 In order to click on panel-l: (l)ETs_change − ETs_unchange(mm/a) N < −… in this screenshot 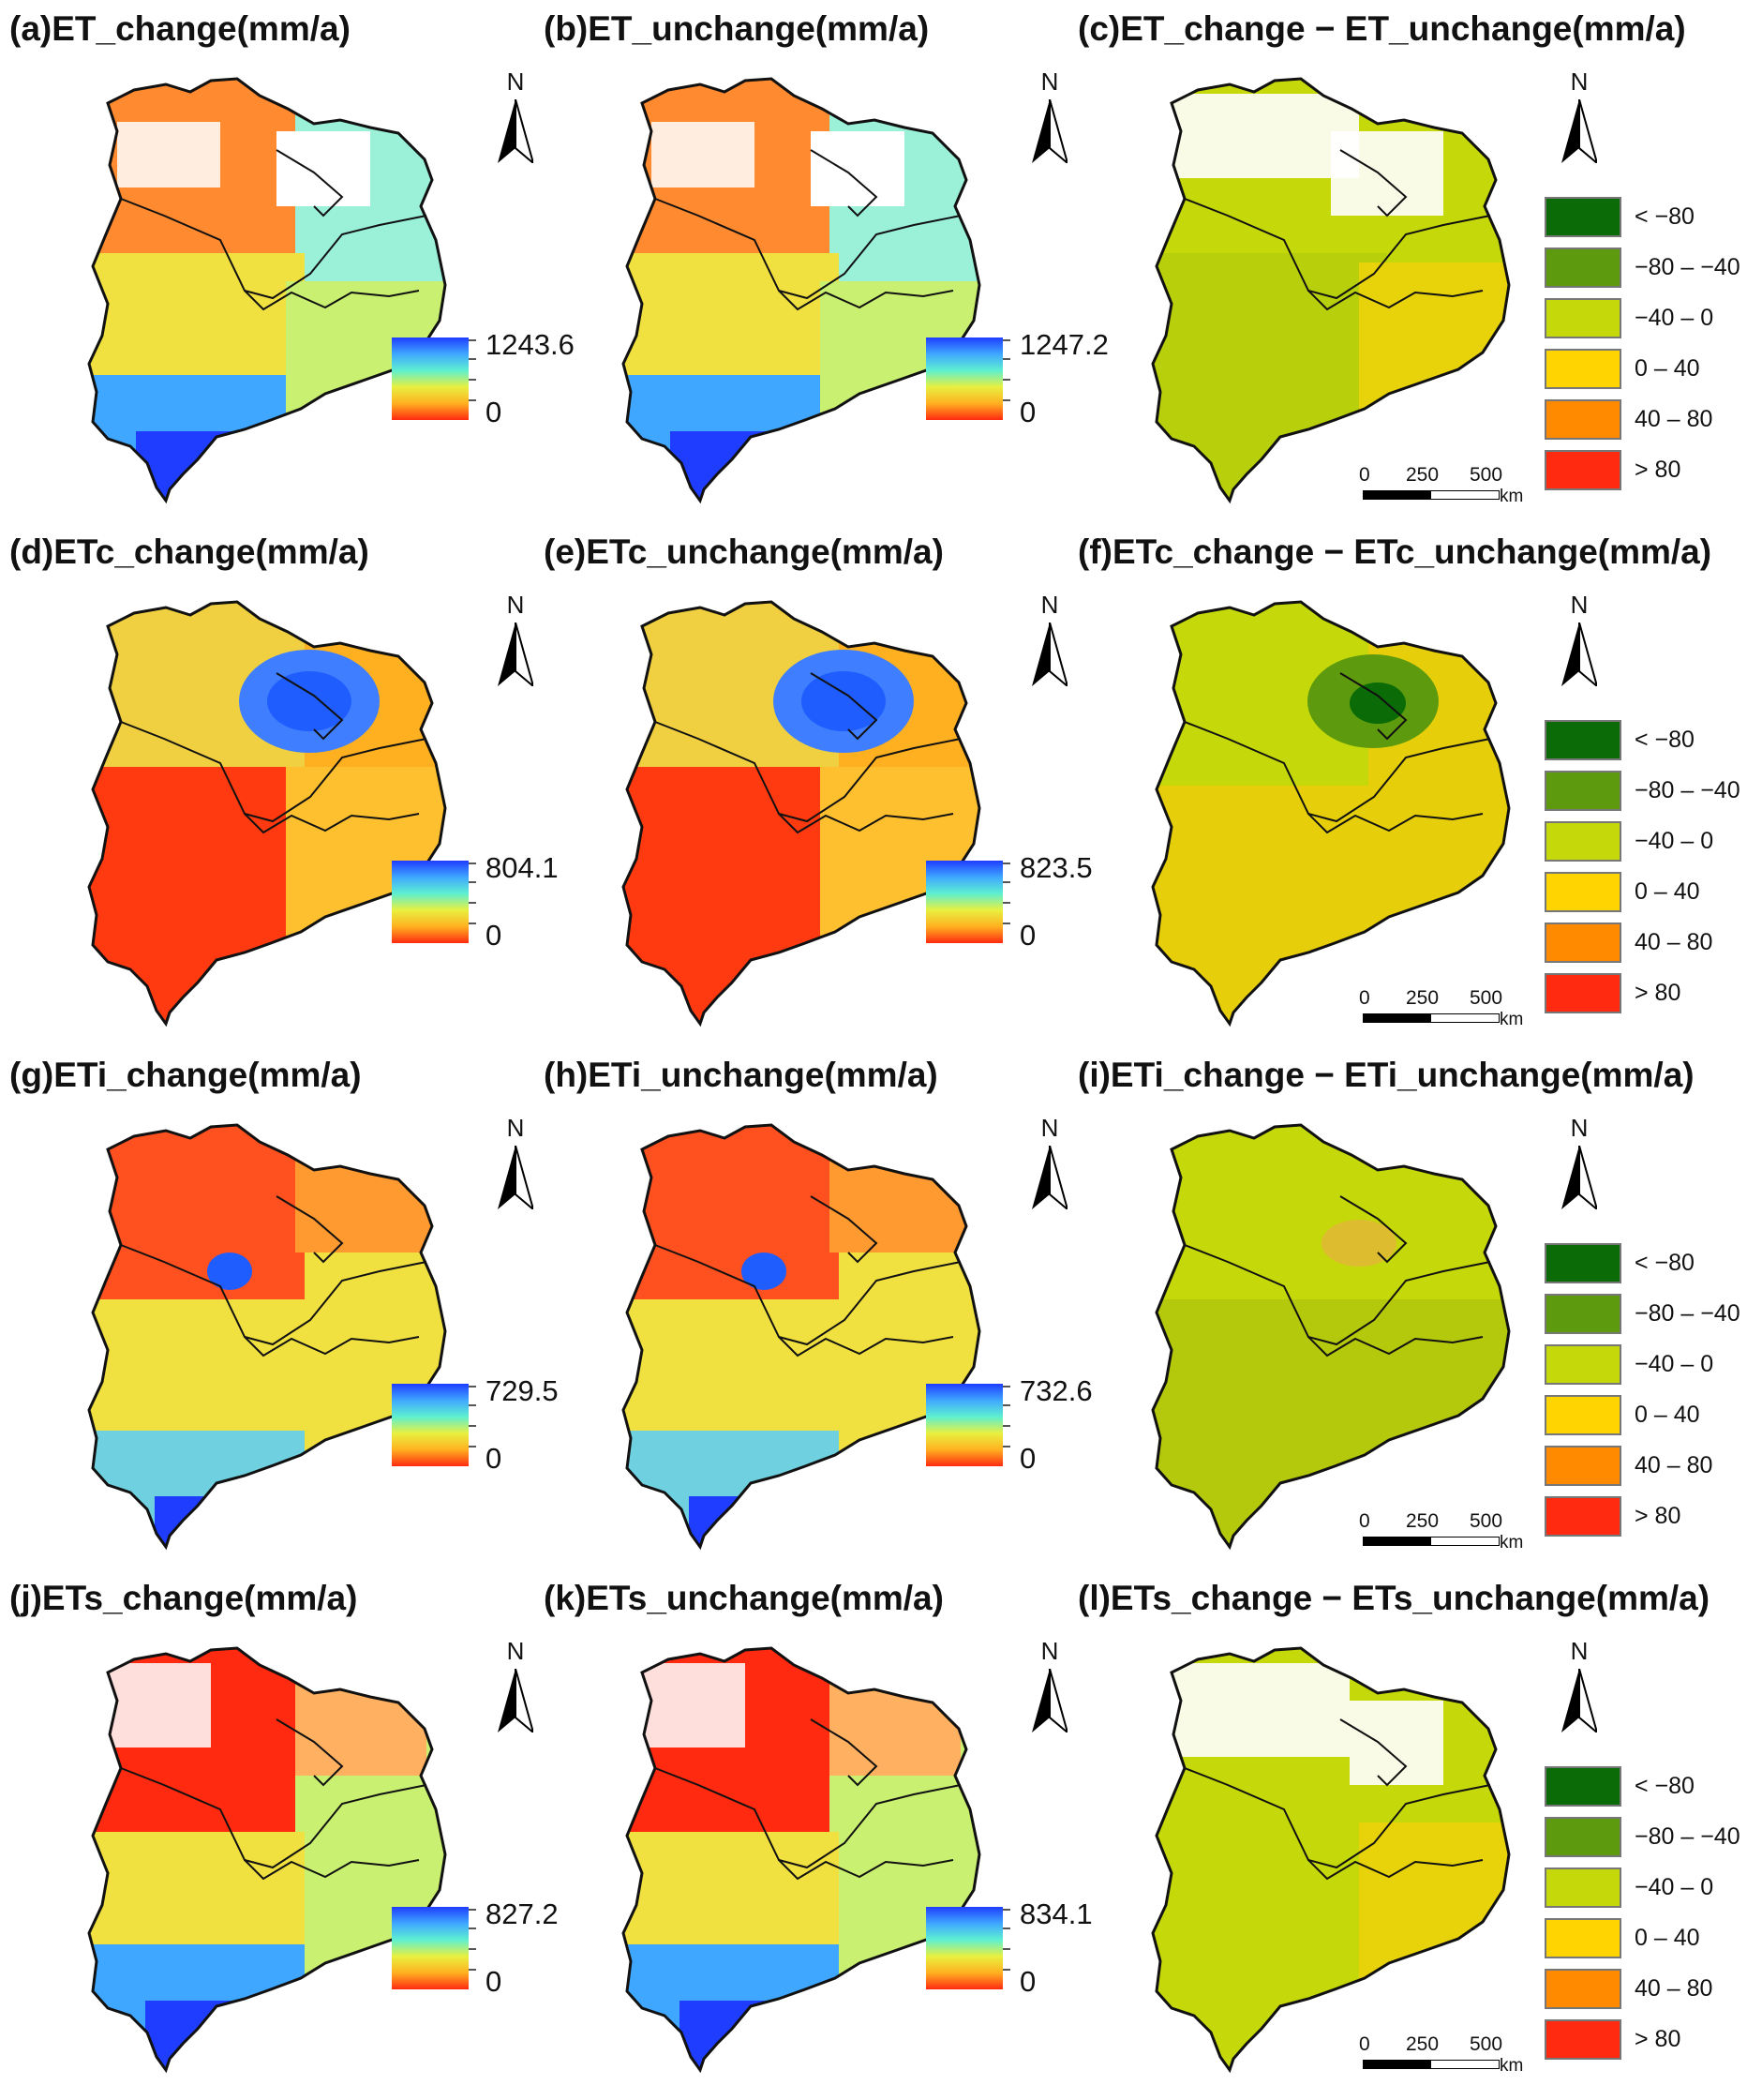, I will do `click(1415, 1832)`.